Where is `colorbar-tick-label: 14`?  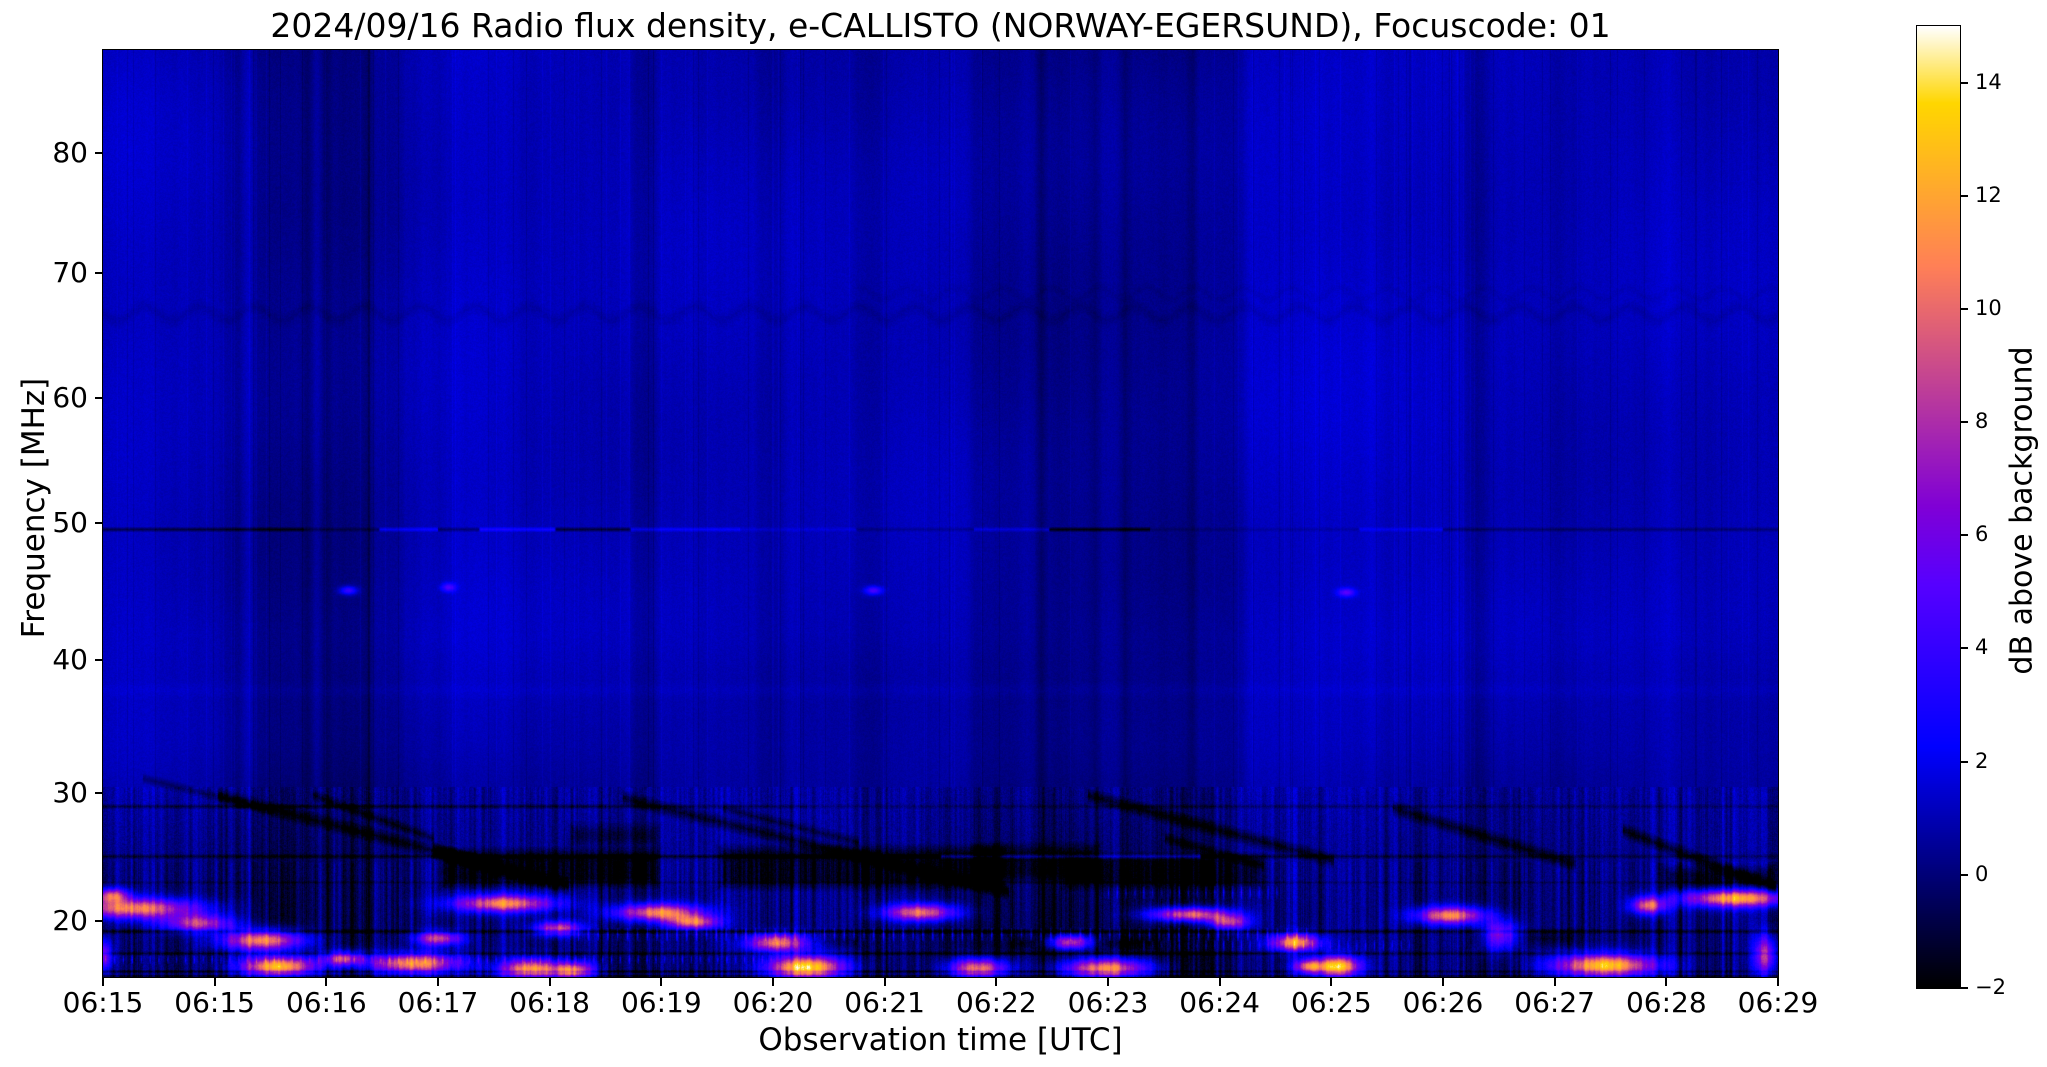 colorbar-tick-label: 14 is located at coordinates (1988, 81).